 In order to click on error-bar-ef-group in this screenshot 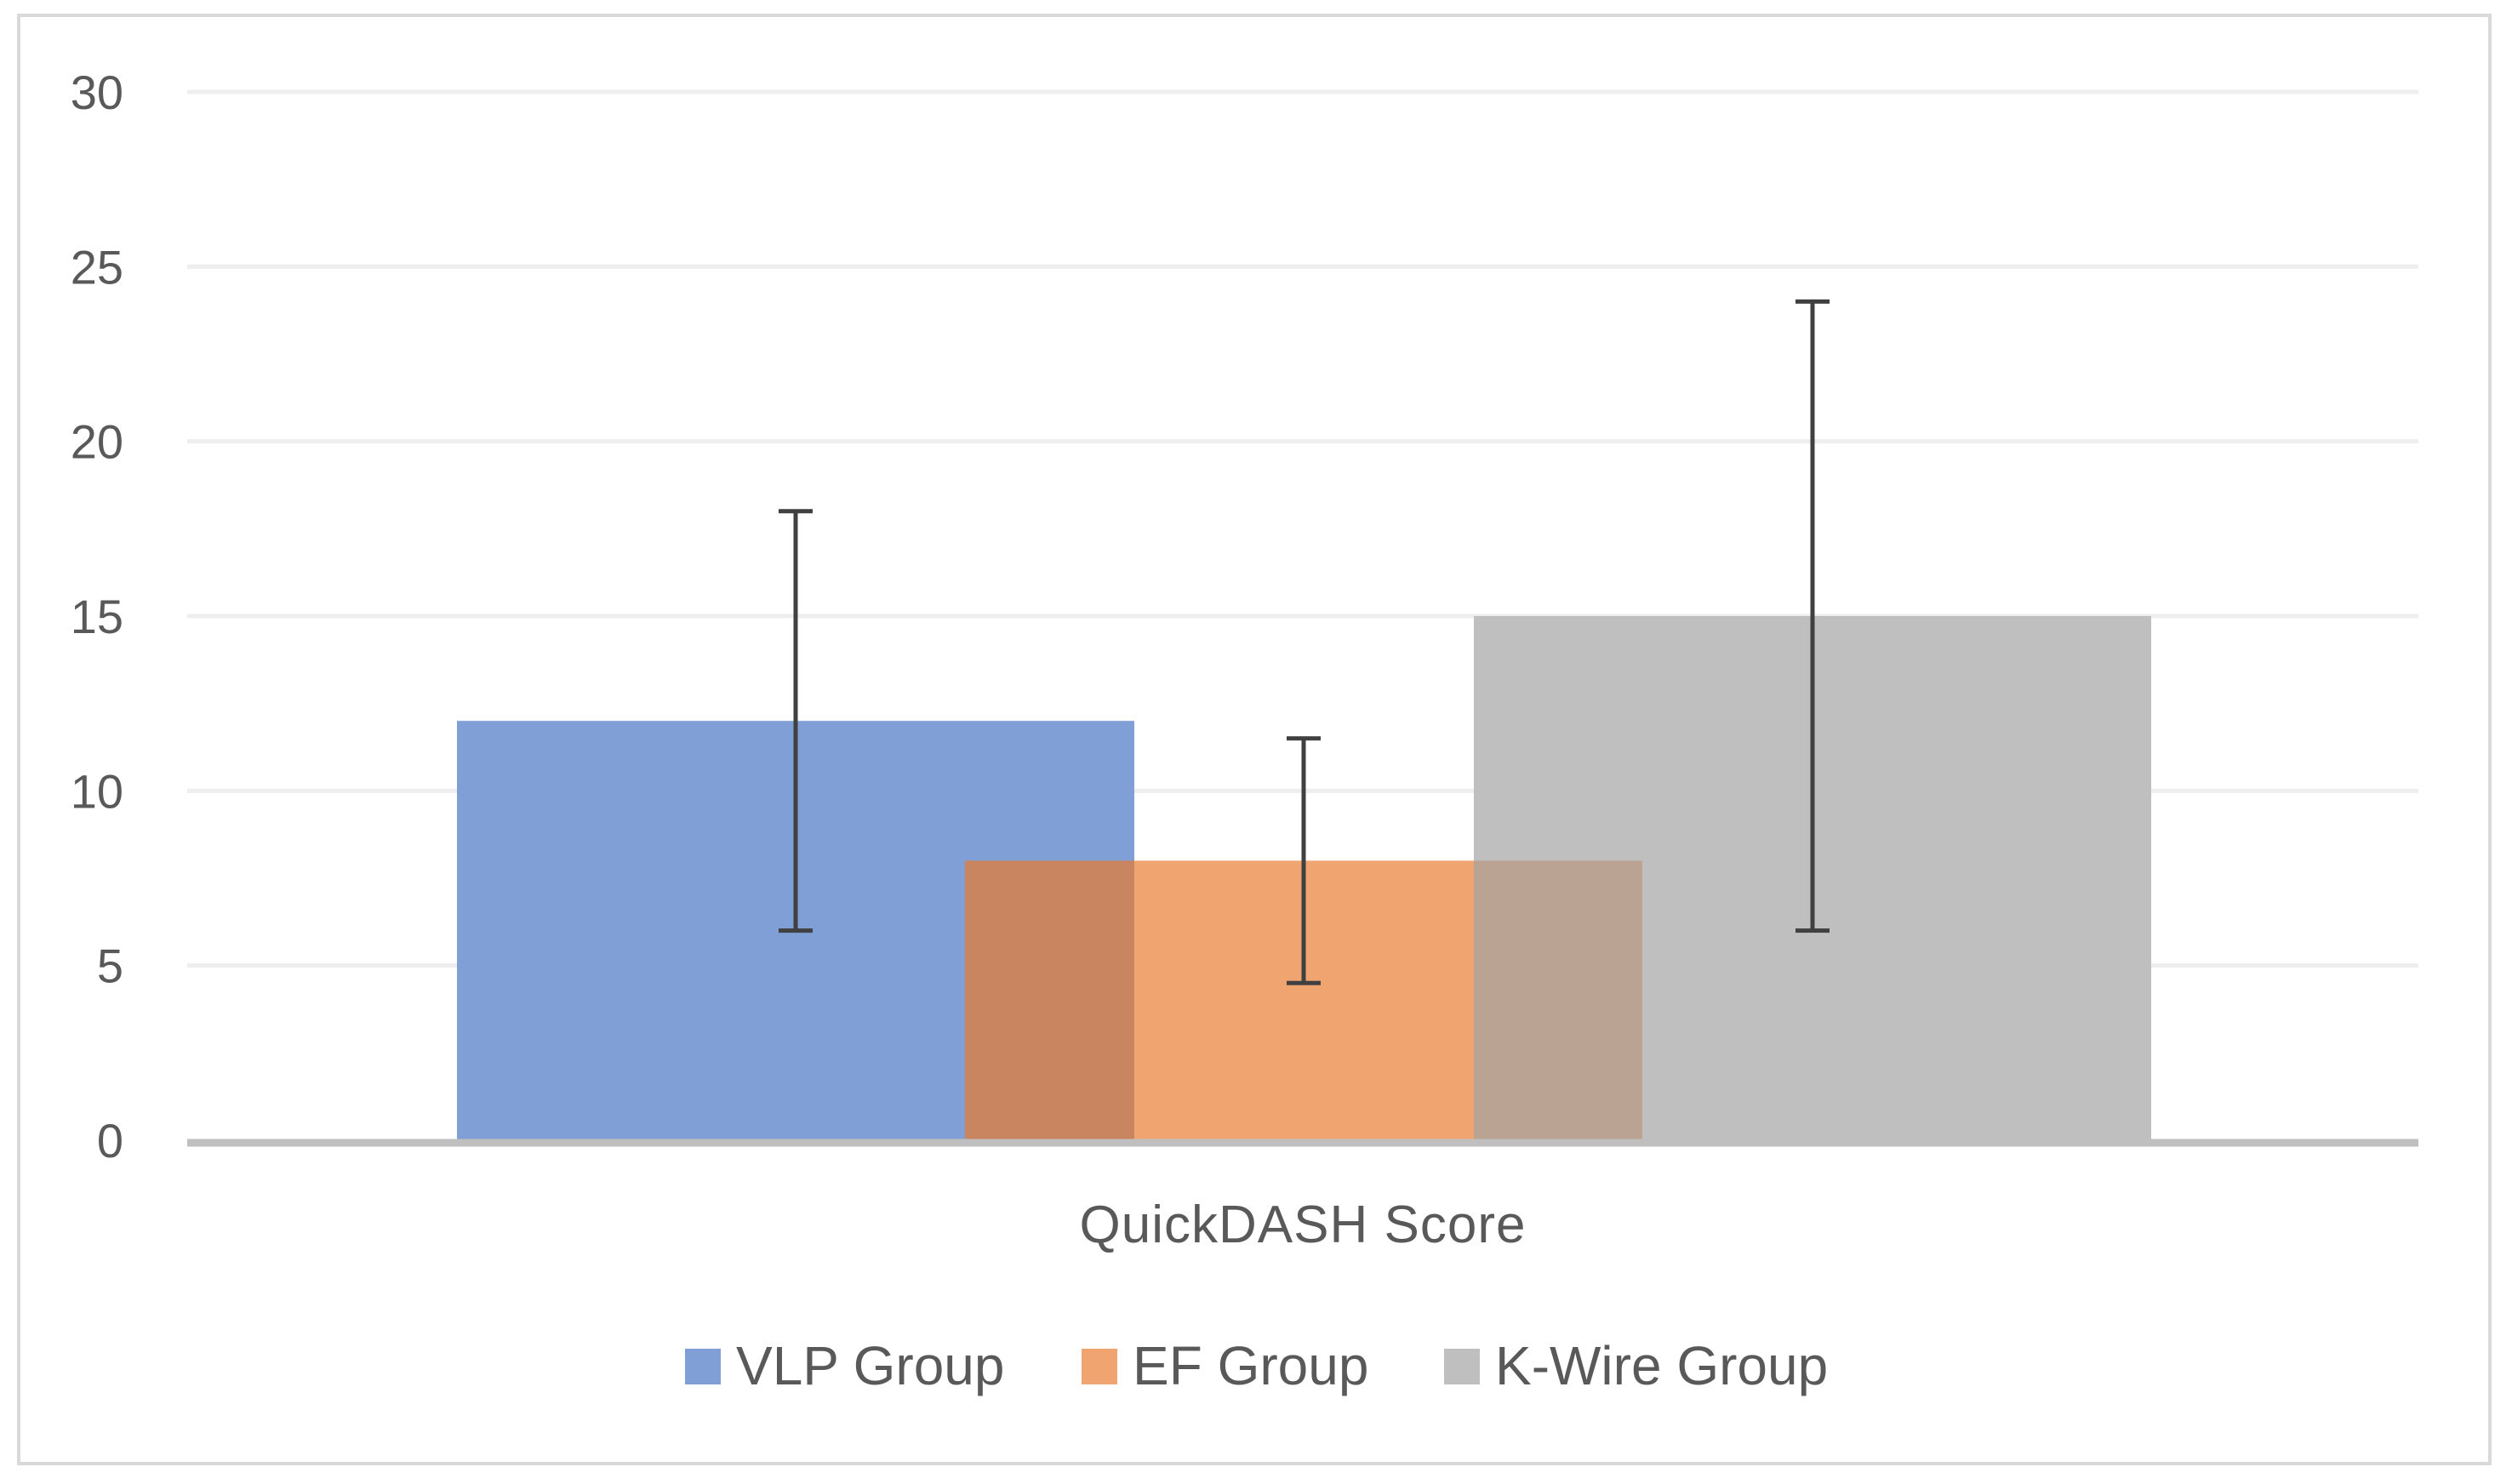, I will do `click(1304, 860)`.